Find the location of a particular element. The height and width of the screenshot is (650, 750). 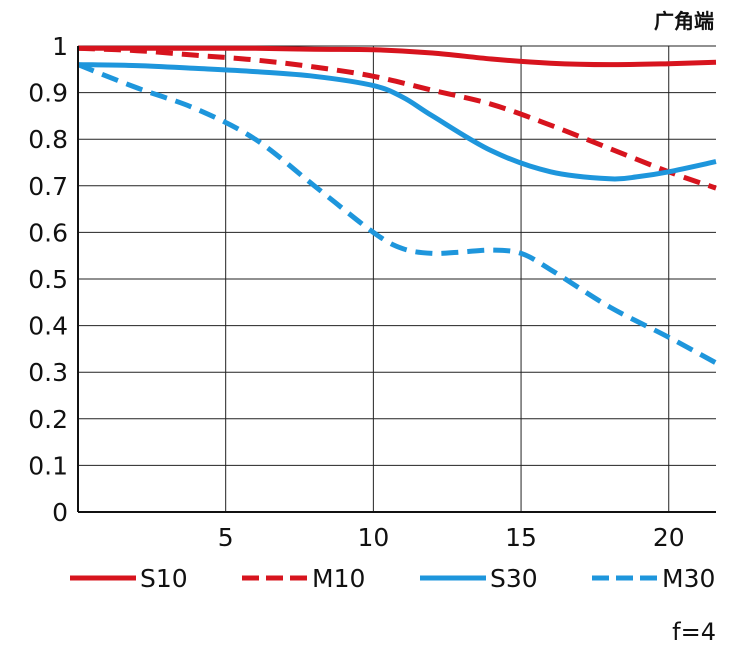

x-tick-label-2: 15 is located at coordinates (521, 537).